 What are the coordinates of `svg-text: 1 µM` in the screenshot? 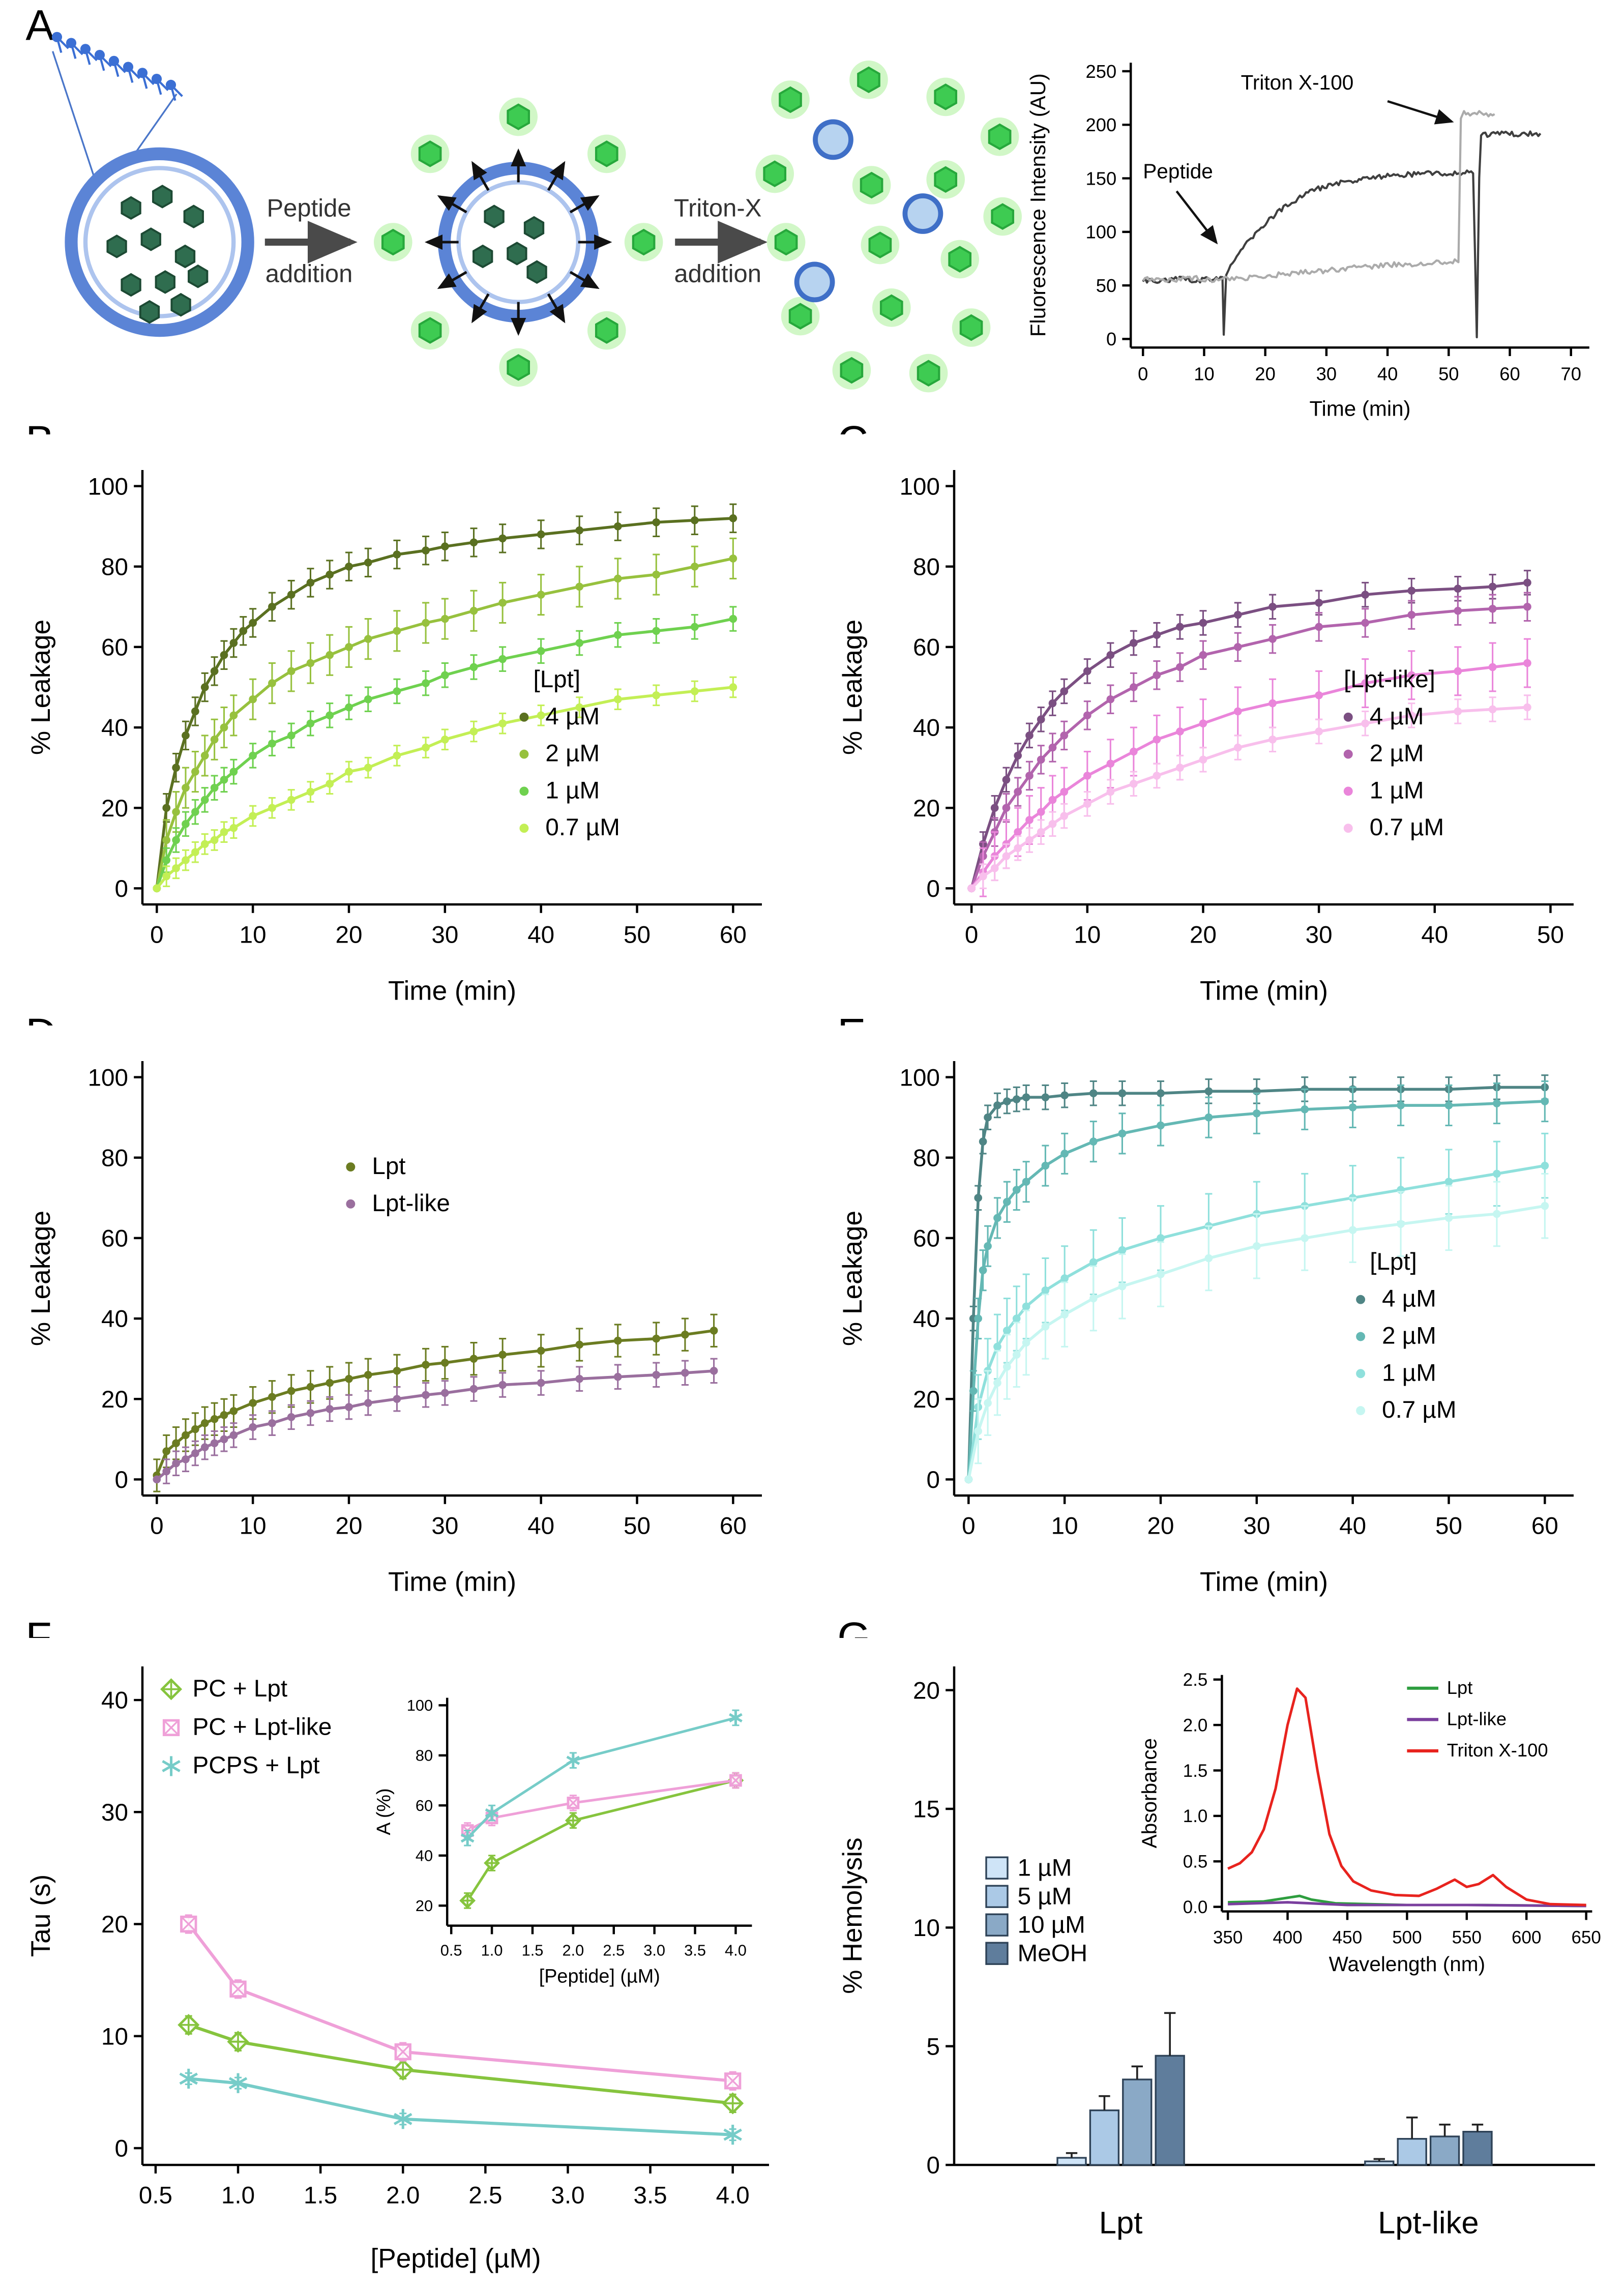 It's located at (572, 790).